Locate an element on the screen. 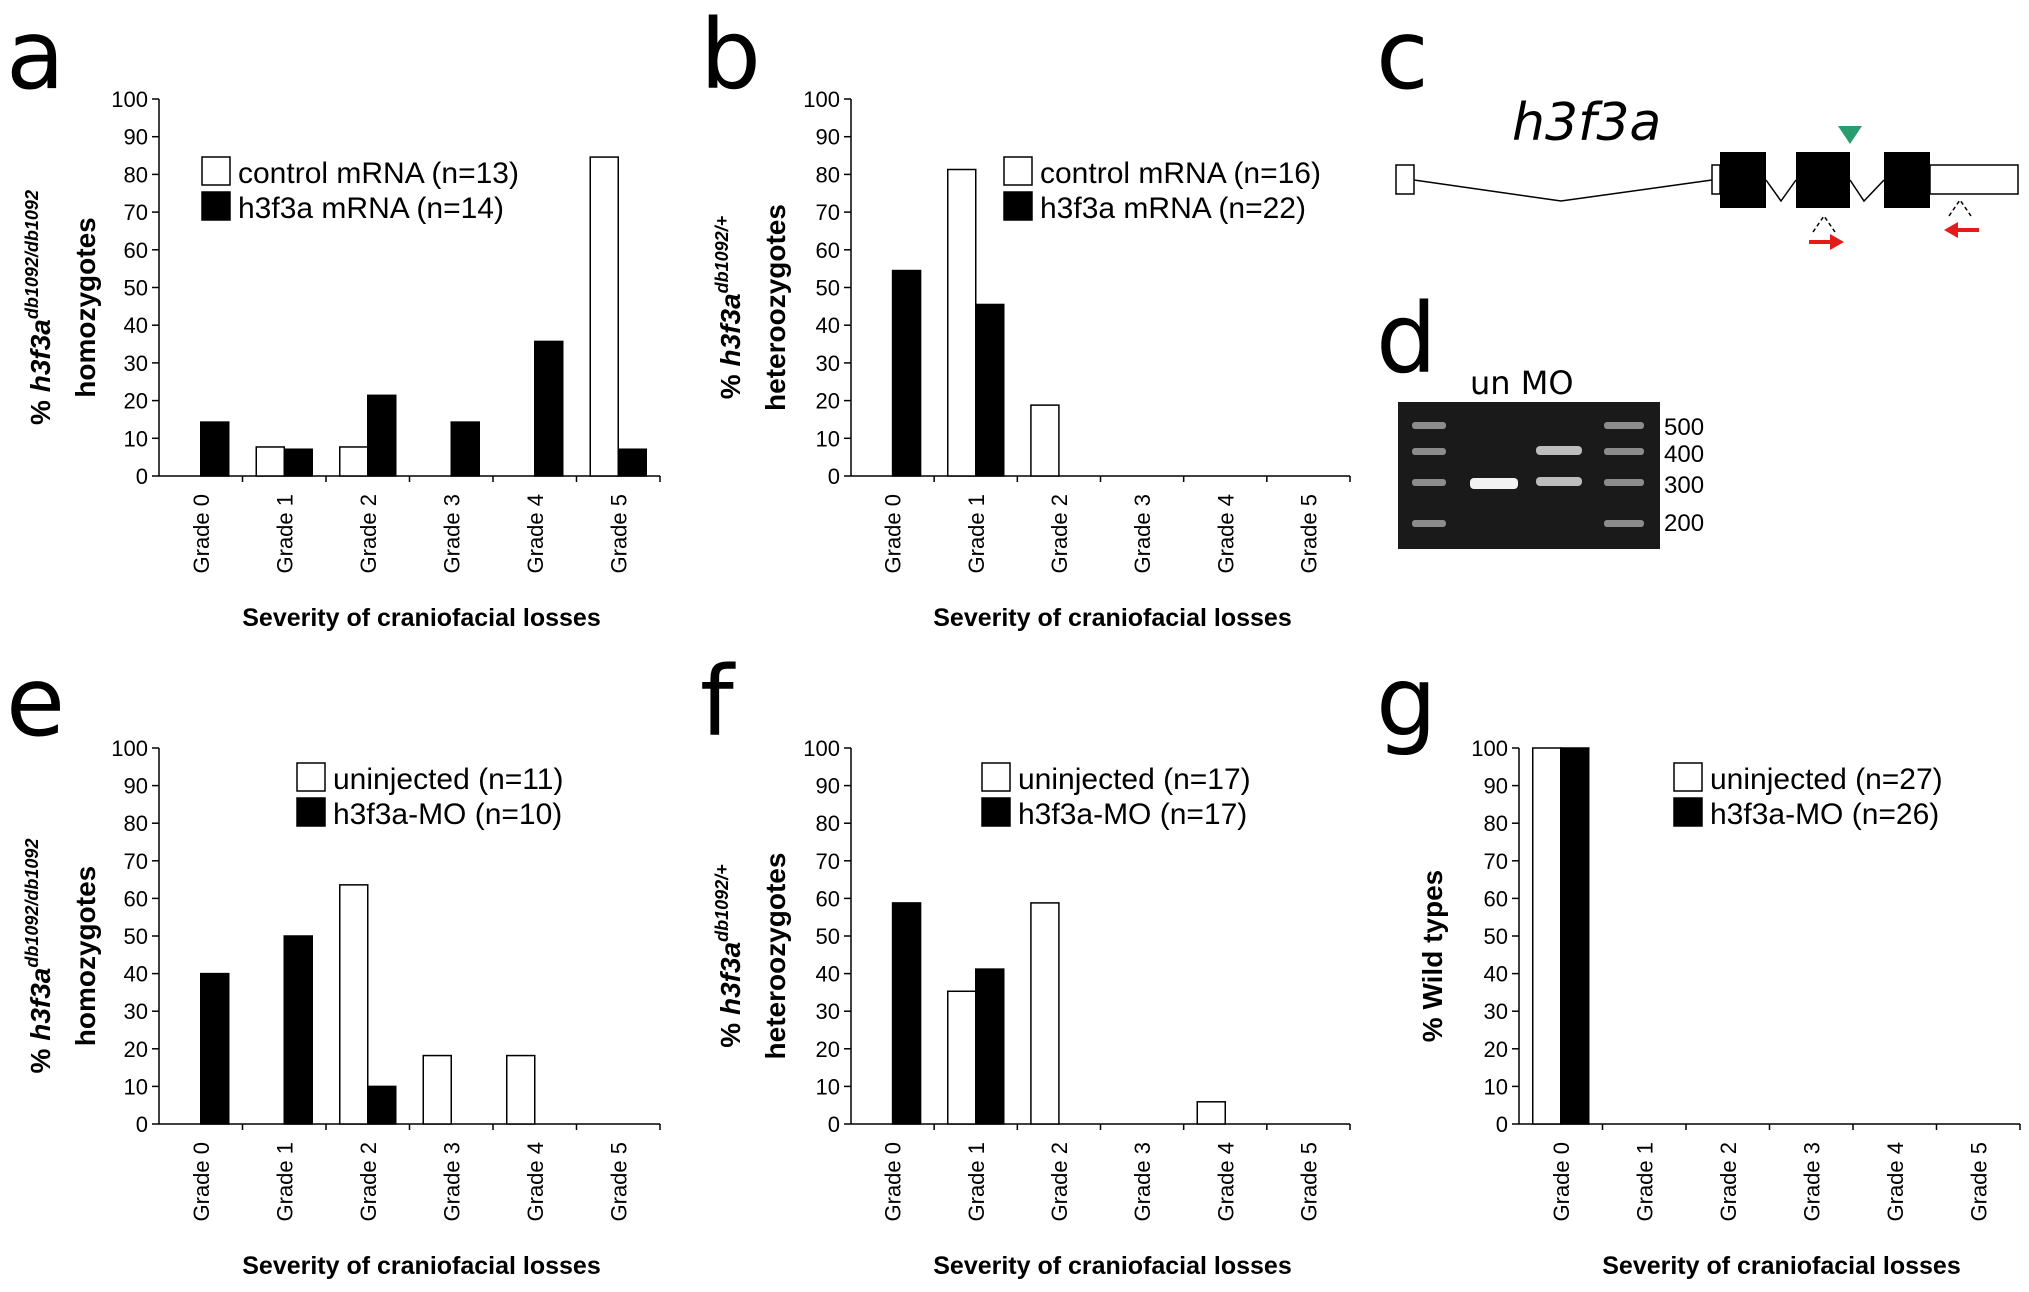 The width and height of the screenshot is (2029, 1292). forward-primer-arrowhead is located at coordinates (1837, 242).